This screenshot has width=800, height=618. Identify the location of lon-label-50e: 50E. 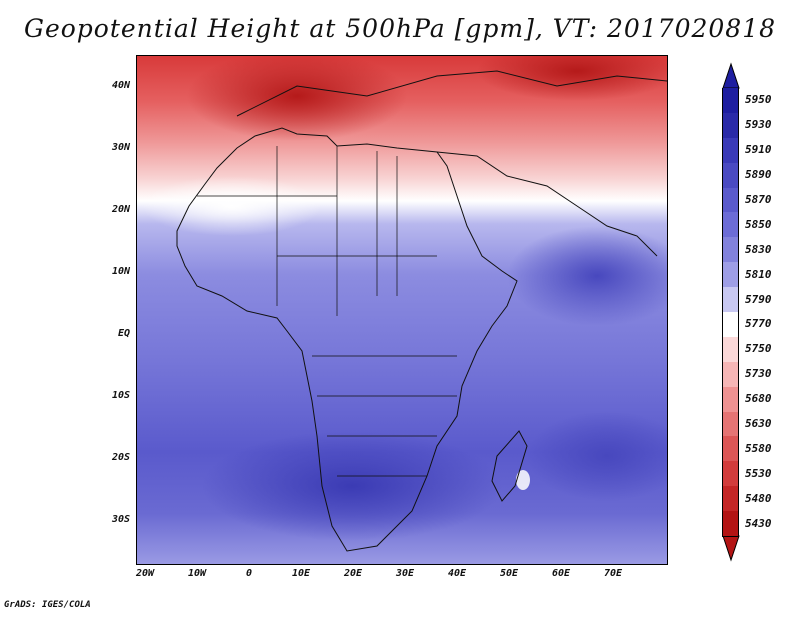
(509, 573).